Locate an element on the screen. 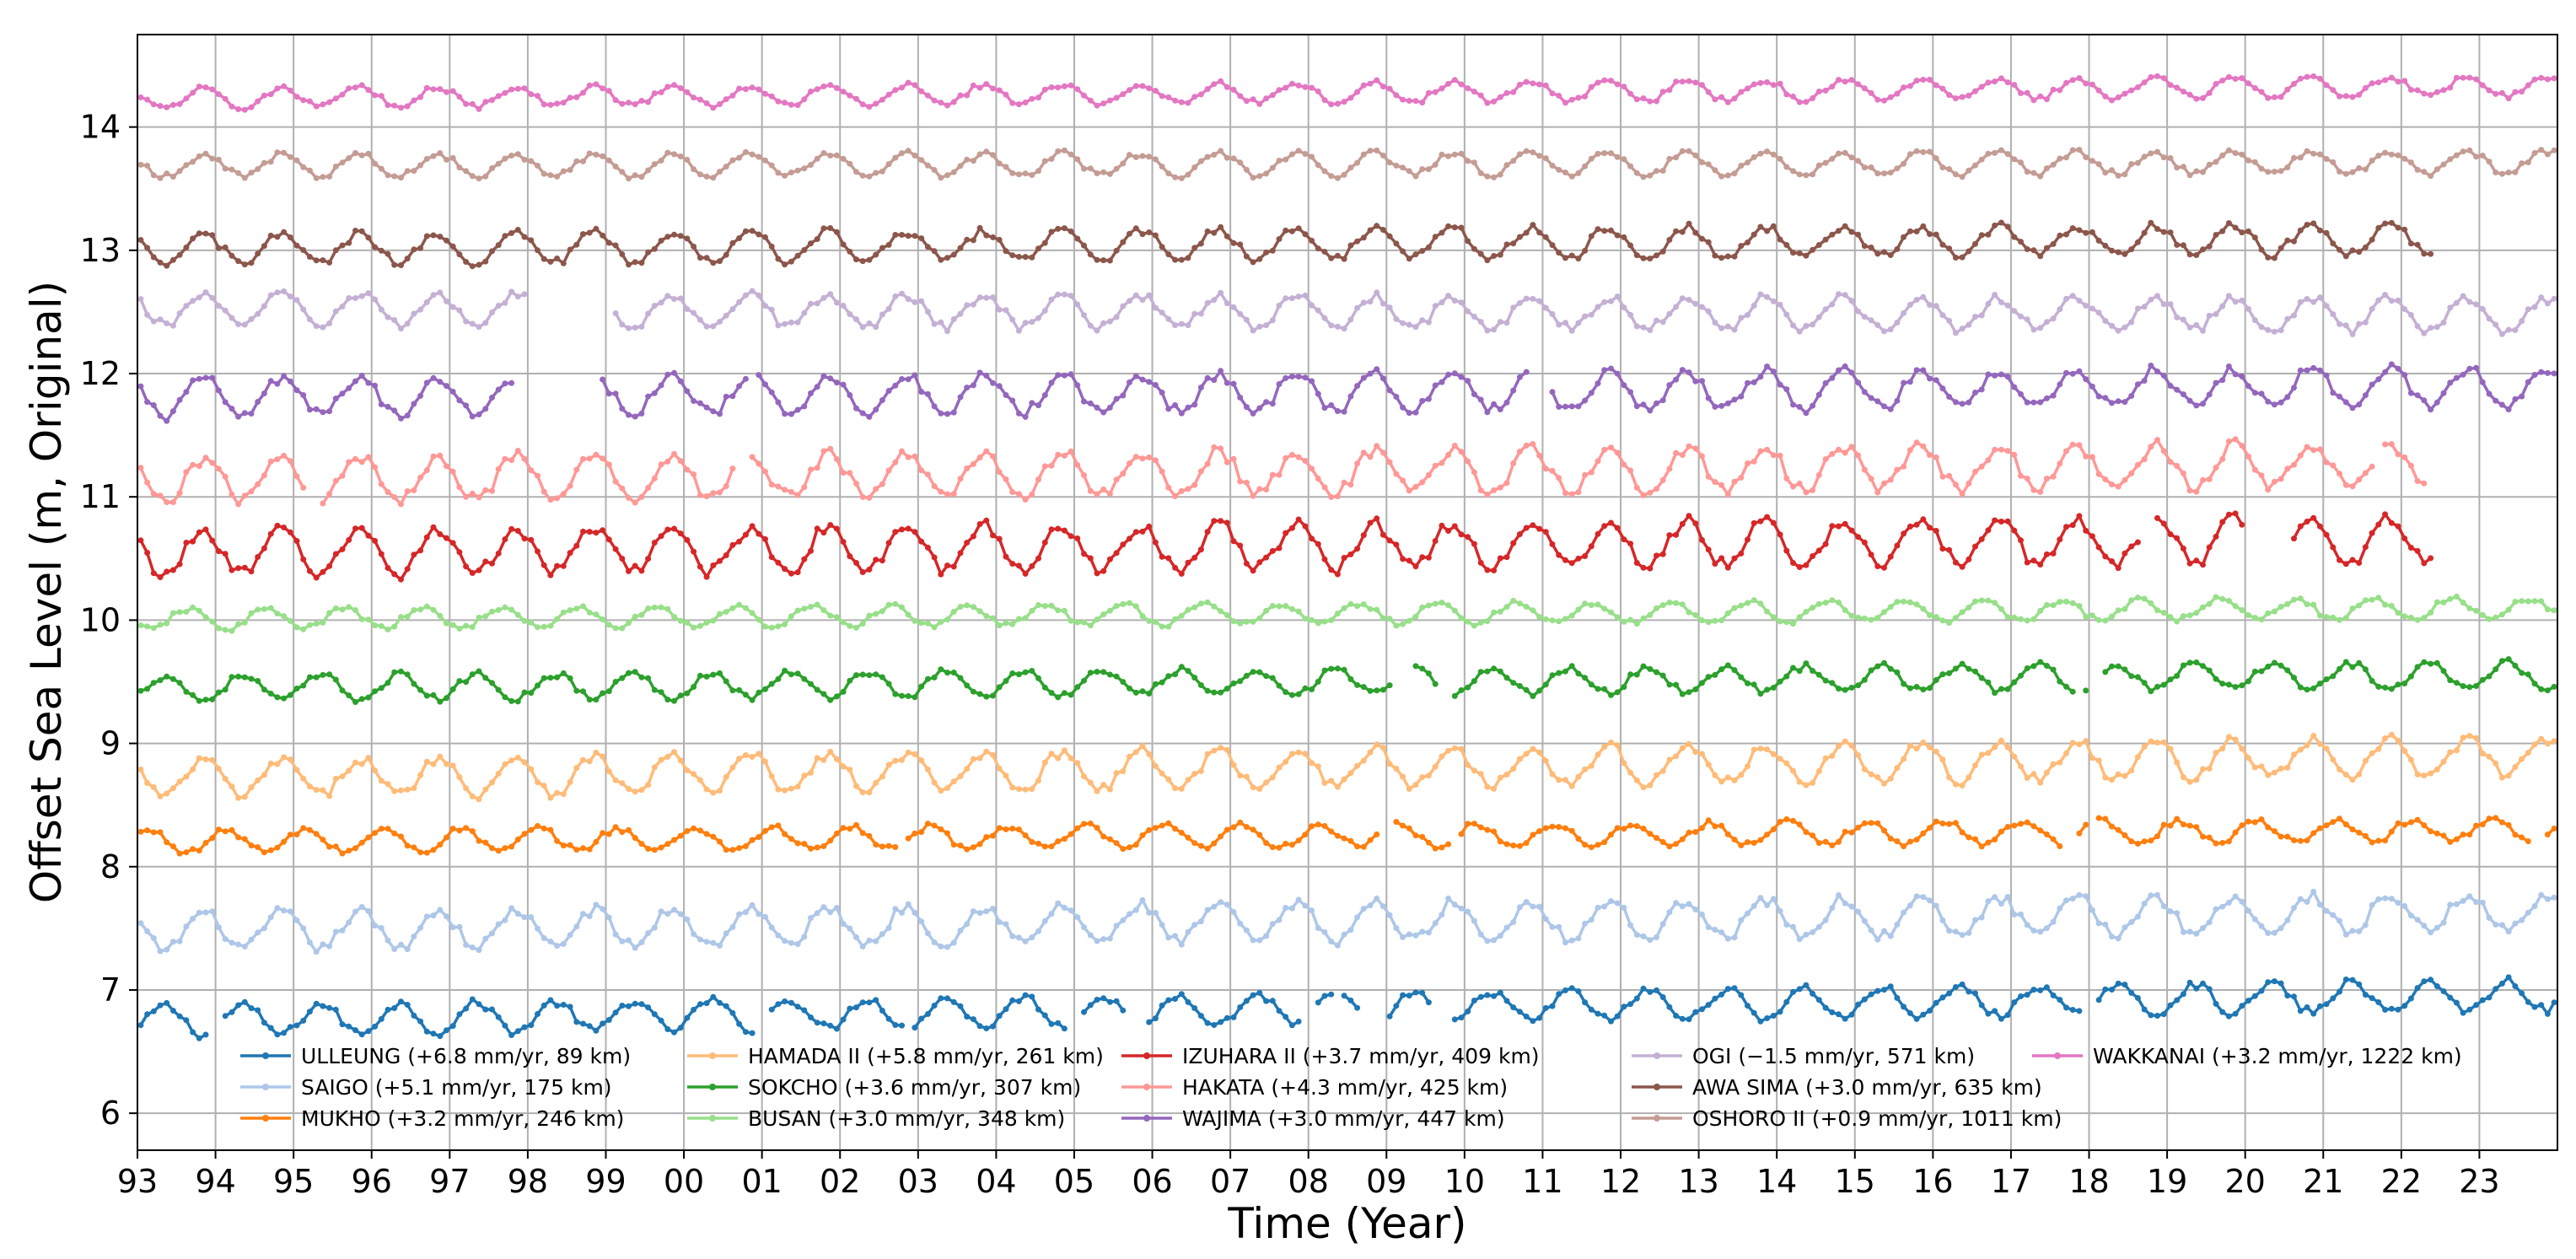 This screenshot has width=2576, height=1259. legend-label: WAKKANAI (+3.2 mm/yr, 1222 km) is located at coordinates (2277, 1056).